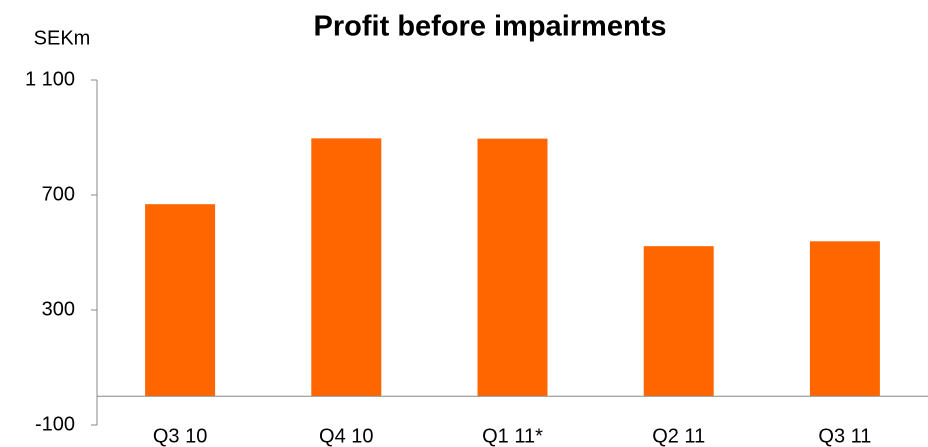  What do you see at coordinates (346, 436) in the screenshot?
I see `x-tick-label: Q4 10` at bounding box center [346, 436].